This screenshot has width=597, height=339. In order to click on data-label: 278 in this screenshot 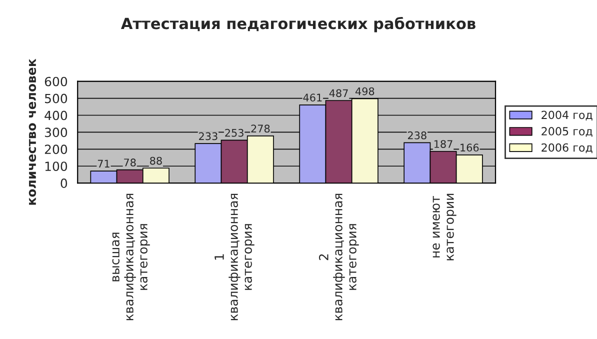, I will do `click(260, 128)`.